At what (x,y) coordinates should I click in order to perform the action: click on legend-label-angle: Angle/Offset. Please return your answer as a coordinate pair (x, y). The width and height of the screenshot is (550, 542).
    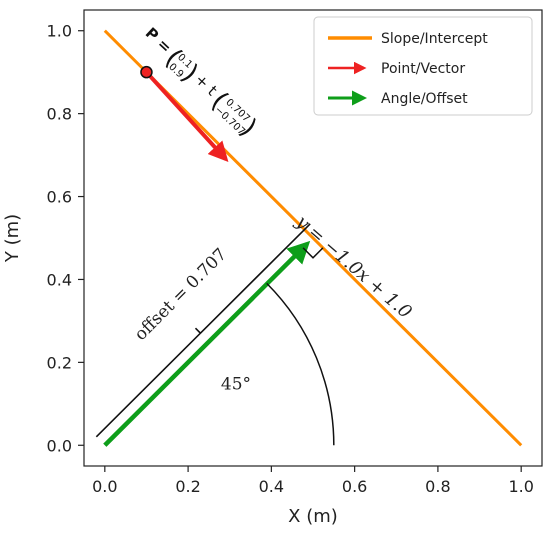
    Looking at the image, I should click on (424, 99).